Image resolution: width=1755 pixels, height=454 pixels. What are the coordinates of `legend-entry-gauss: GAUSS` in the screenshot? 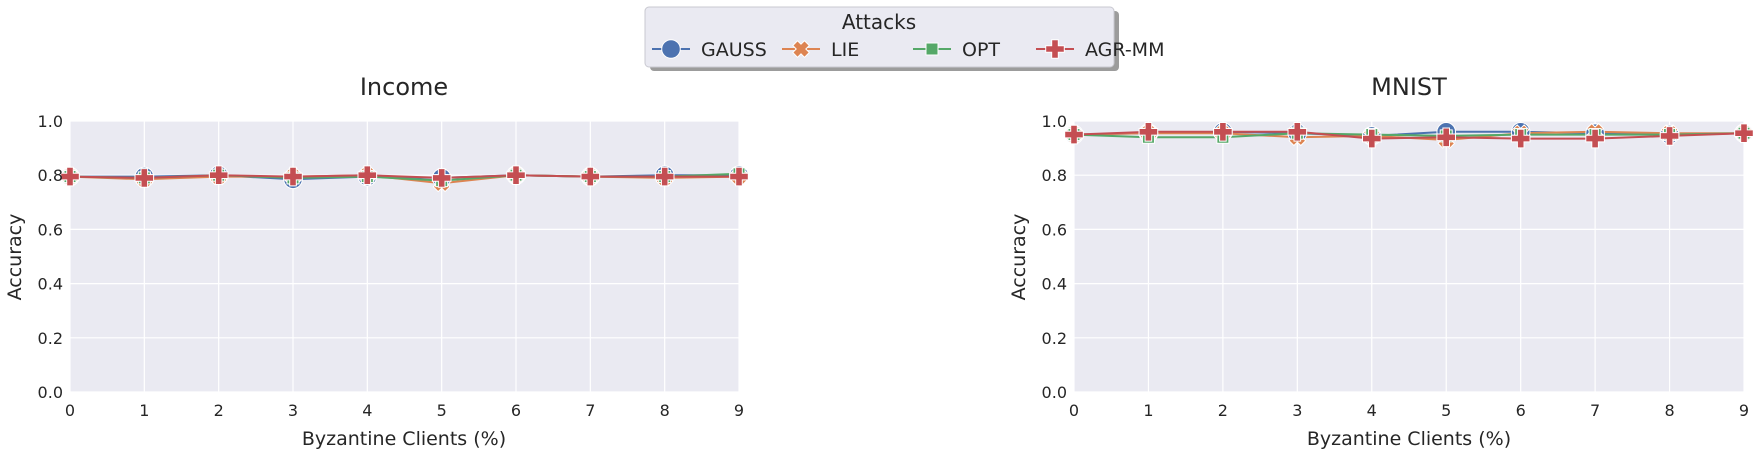 It's located at (709, 50).